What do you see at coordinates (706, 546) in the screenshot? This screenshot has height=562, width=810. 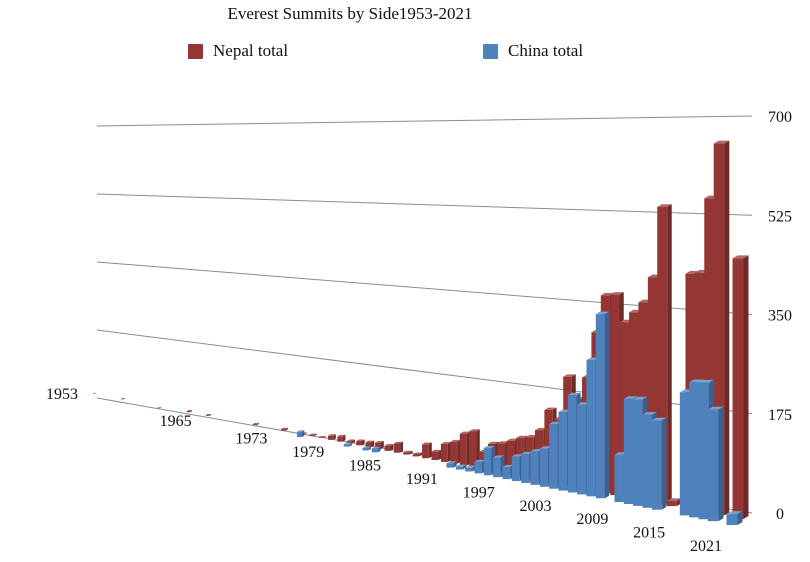 I see `x-tick-label-2021: 2021` at bounding box center [706, 546].